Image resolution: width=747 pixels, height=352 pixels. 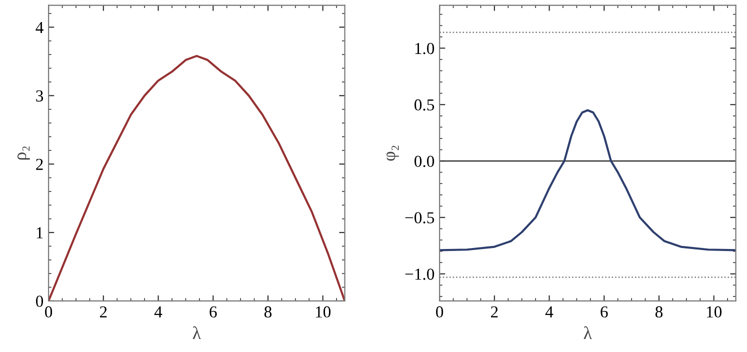 What do you see at coordinates (419, 274) in the screenshot?
I see `y-tick-label: −1.0` at bounding box center [419, 274].